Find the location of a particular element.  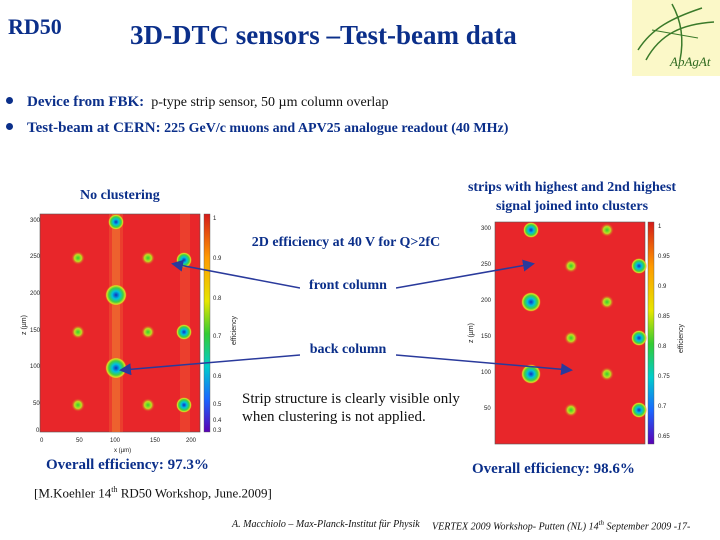

left-y-axis-label: z (µm) is located at coordinates (24, 325).